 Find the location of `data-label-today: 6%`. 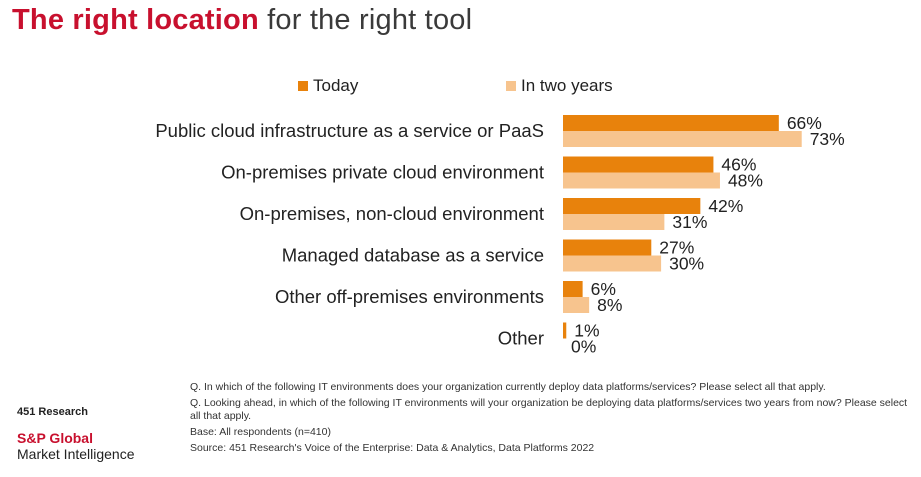

data-label-today: 6% is located at coordinates (603, 289).